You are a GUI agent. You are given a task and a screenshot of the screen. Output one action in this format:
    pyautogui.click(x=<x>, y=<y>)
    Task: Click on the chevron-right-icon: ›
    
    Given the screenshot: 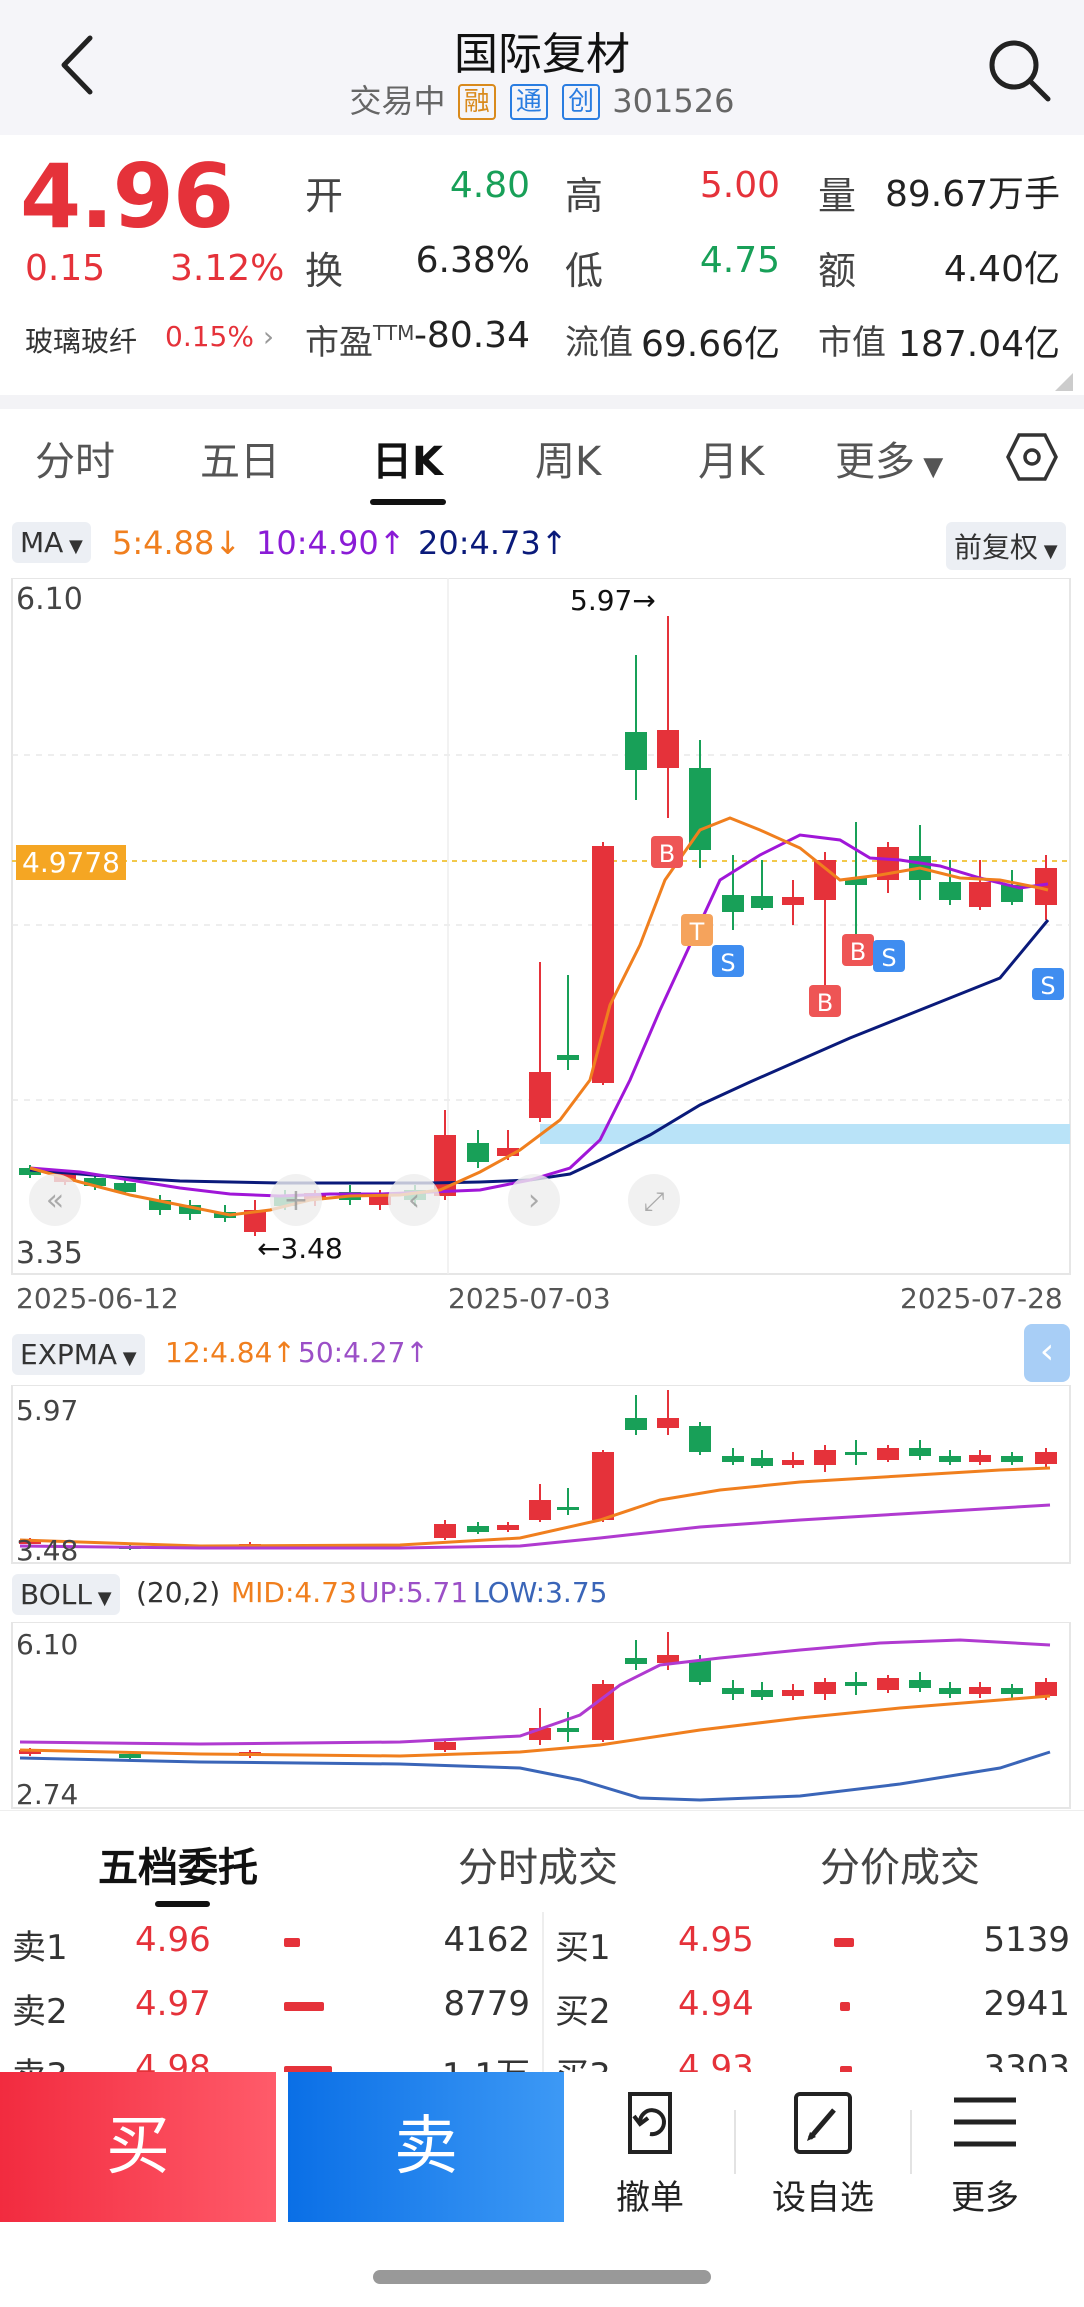 What is the action you would take?
    pyautogui.click(x=534, y=1200)
    